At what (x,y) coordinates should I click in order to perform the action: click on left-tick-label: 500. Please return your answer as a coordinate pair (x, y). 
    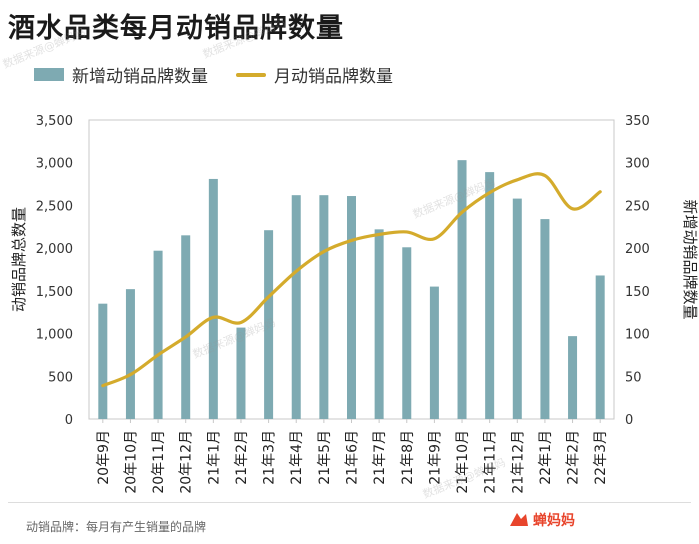
    Looking at the image, I should click on (60, 377).